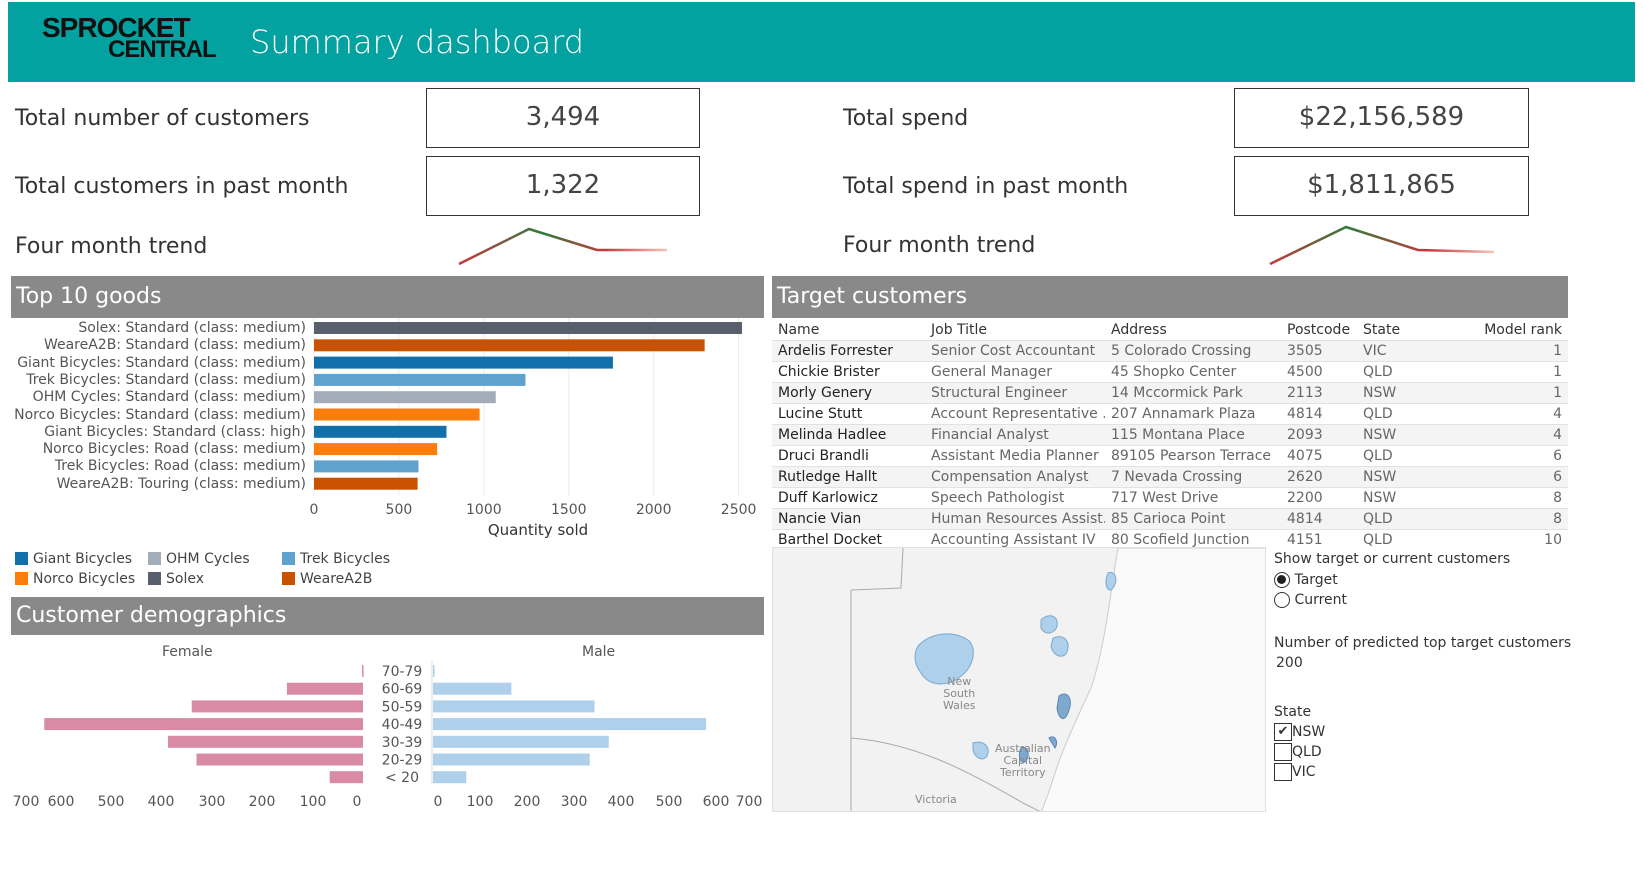 This screenshot has width=1643, height=881. Describe the element at coordinates (1306, 580) in the screenshot. I see `radio-target: Target` at that location.